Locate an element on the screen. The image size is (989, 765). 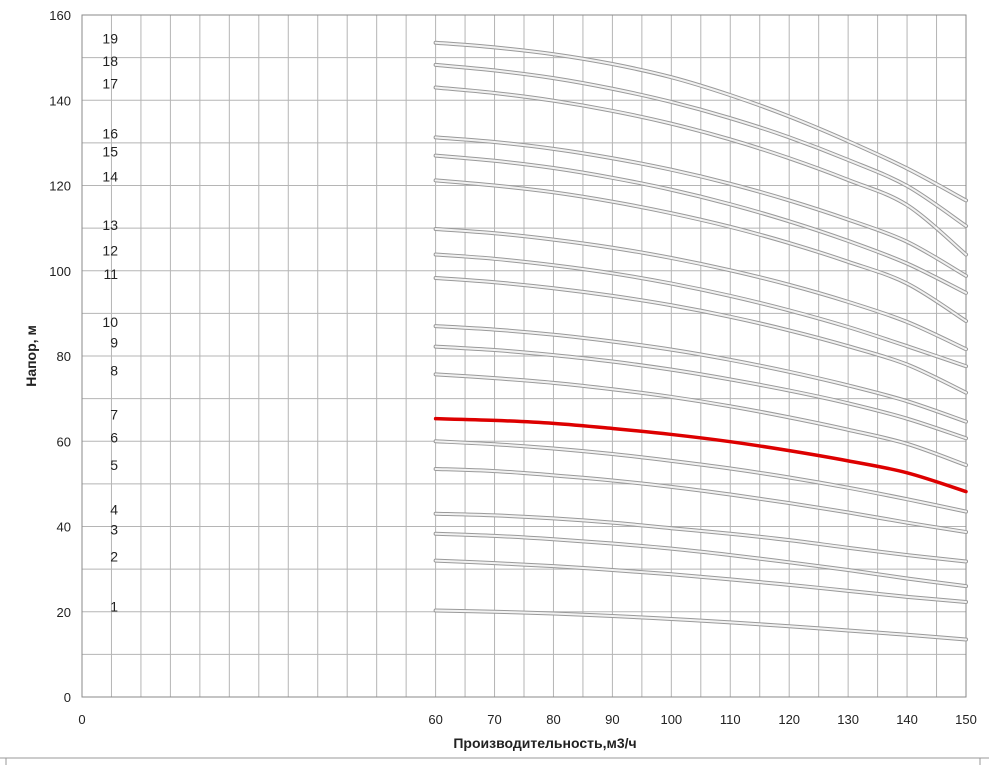
curve-label: 13 is located at coordinates (110, 225).